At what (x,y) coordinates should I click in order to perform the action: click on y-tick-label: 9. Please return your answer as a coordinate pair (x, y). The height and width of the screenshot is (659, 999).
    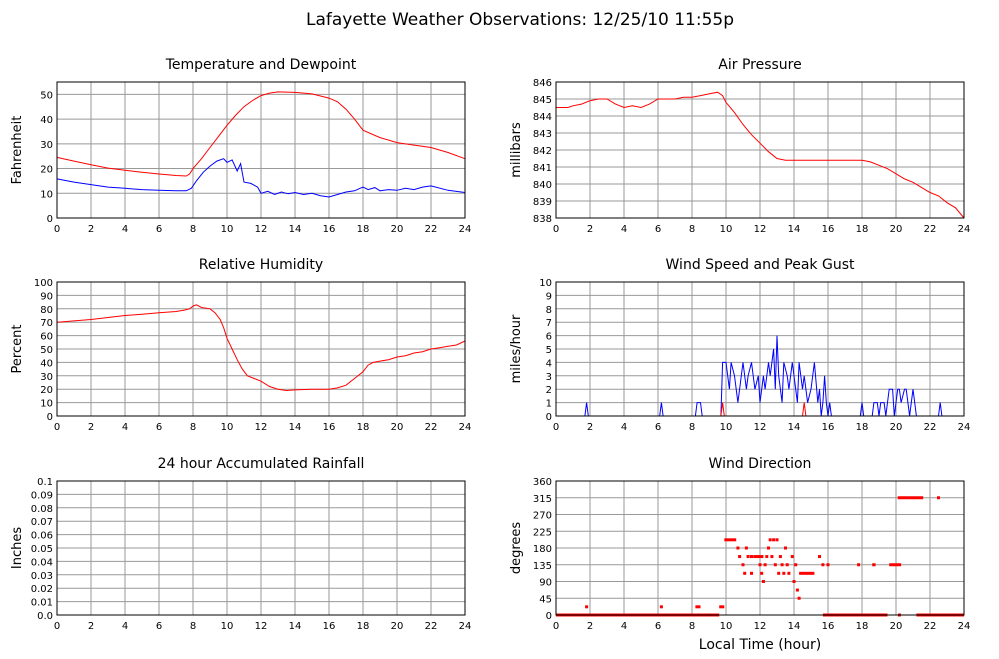
    Looking at the image, I should click on (549, 296).